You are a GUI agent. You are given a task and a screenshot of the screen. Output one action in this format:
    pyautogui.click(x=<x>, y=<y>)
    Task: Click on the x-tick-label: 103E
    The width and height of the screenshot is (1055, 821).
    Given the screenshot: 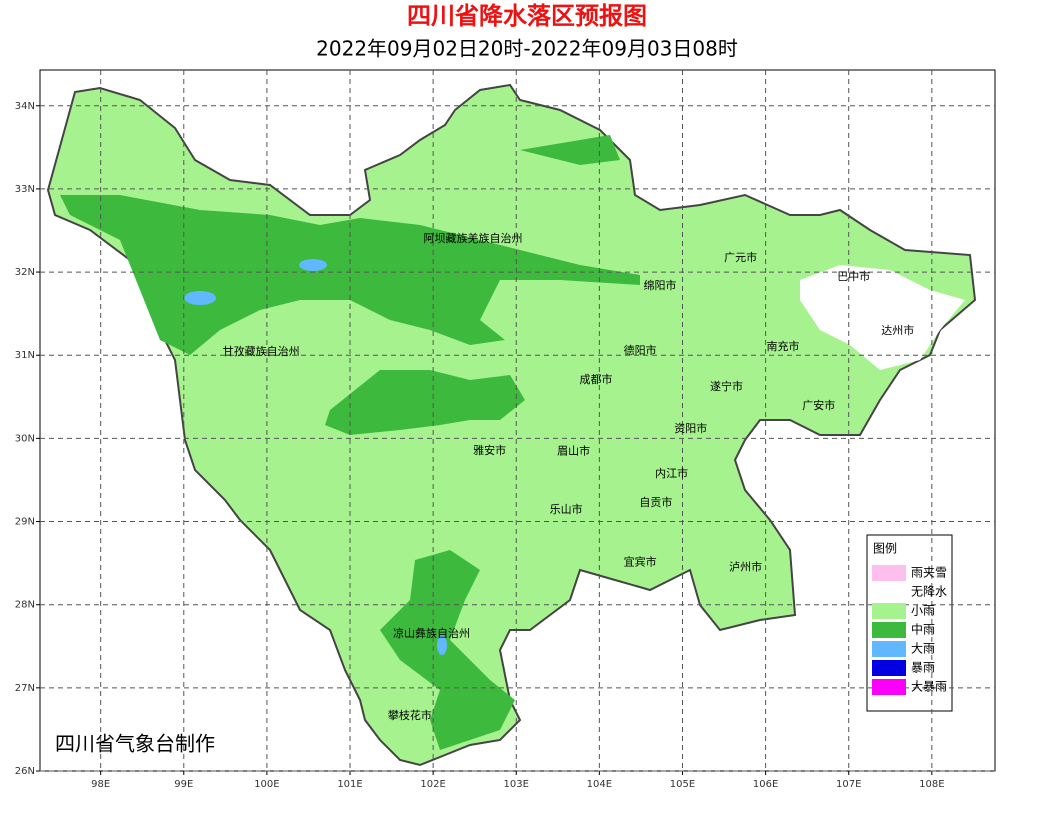 What is the action you would take?
    pyautogui.click(x=516, y=784)
    